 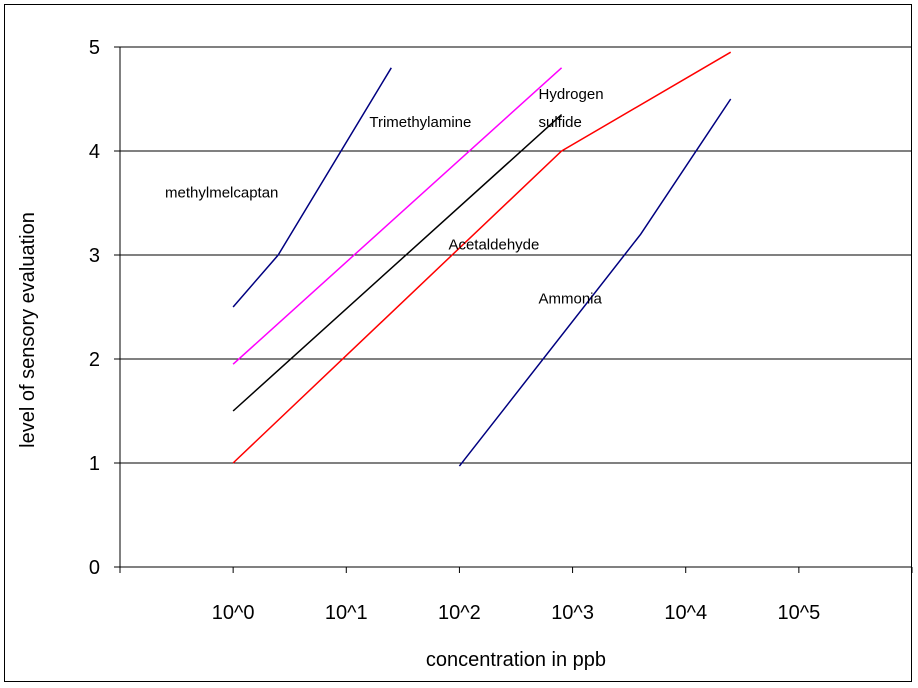 I want to click on series-label-sulfide: sulfide, so click(x=560, y=122).